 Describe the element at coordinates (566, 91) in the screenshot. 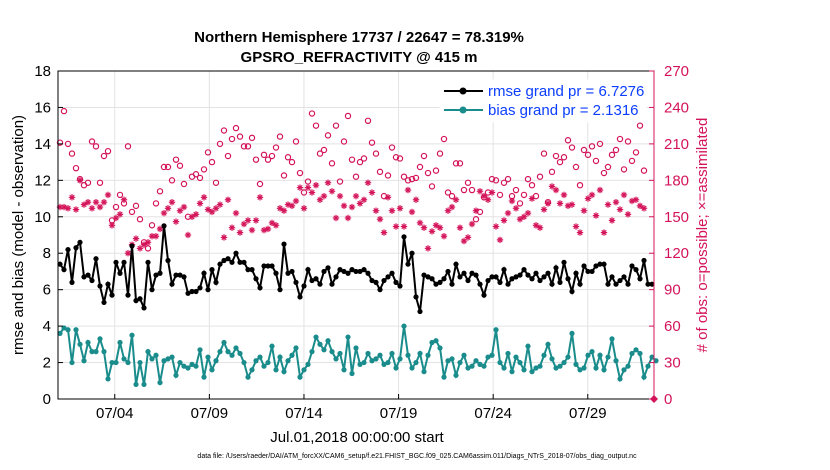

I see `legend-rmse-label: rmse grand pr = 6.7276` at that location.